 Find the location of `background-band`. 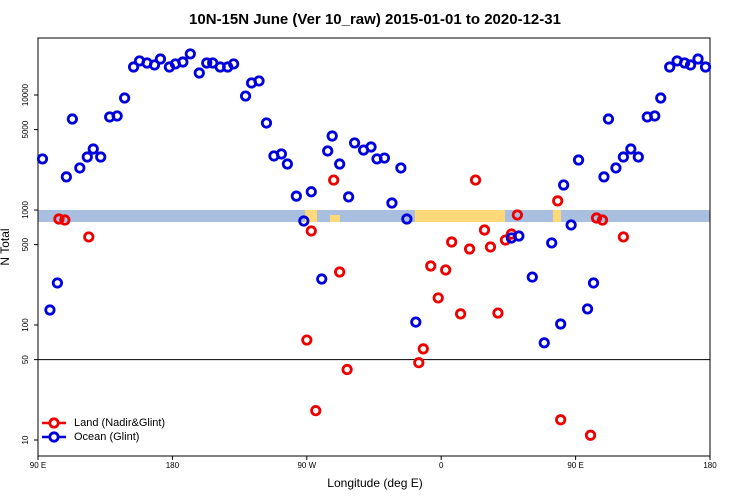

background-band is located at coordinates (374, 216).